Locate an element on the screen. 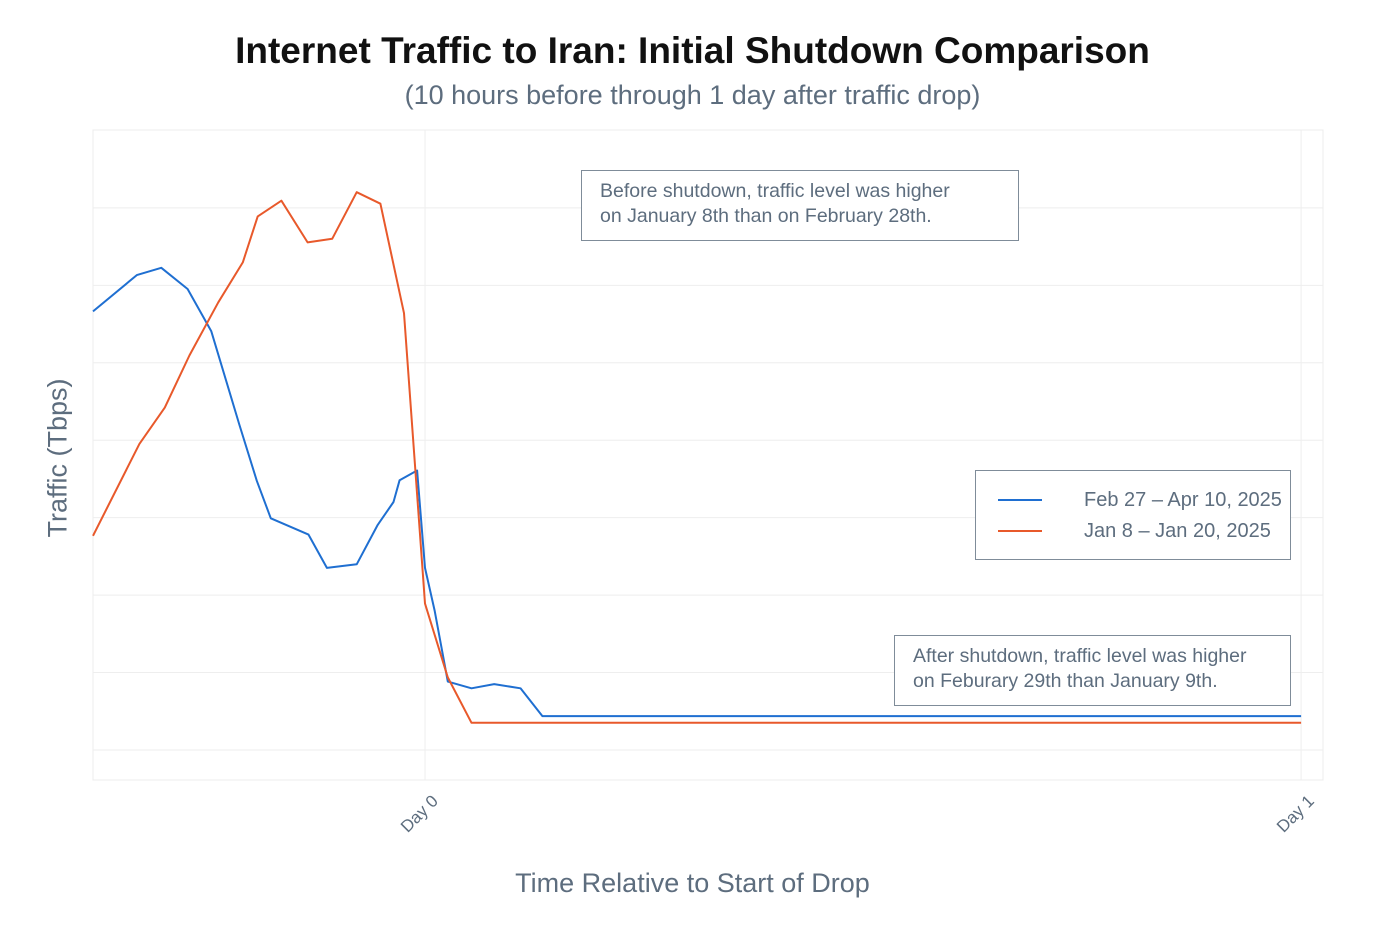 The height and width of the screenshot is (935, 1385). legend-swatch-feb is located at coordinates (1020, 500).